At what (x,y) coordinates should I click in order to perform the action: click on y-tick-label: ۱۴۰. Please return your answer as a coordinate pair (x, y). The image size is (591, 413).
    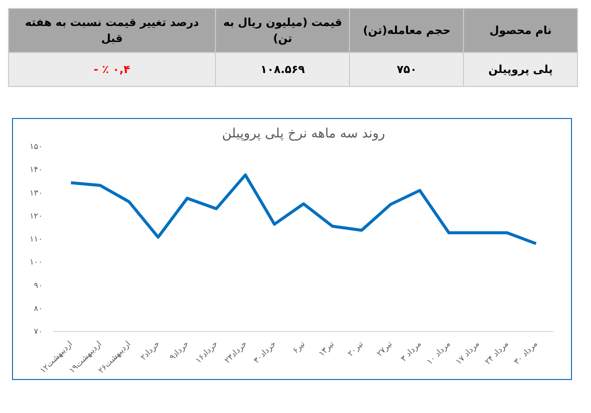
    Looking at the image, I should click on (36, 169).